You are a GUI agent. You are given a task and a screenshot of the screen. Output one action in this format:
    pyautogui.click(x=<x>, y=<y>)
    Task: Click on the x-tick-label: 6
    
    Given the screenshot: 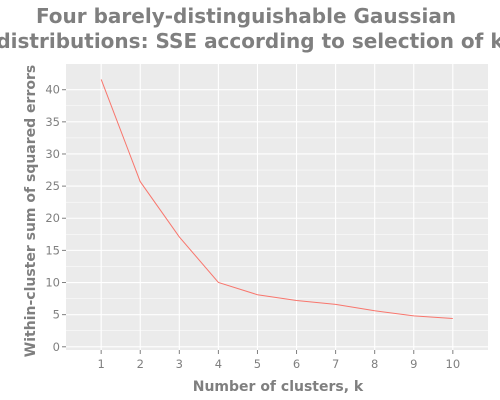 What is the action you would take?
    pyautogui.click(x=296, y=364)
    